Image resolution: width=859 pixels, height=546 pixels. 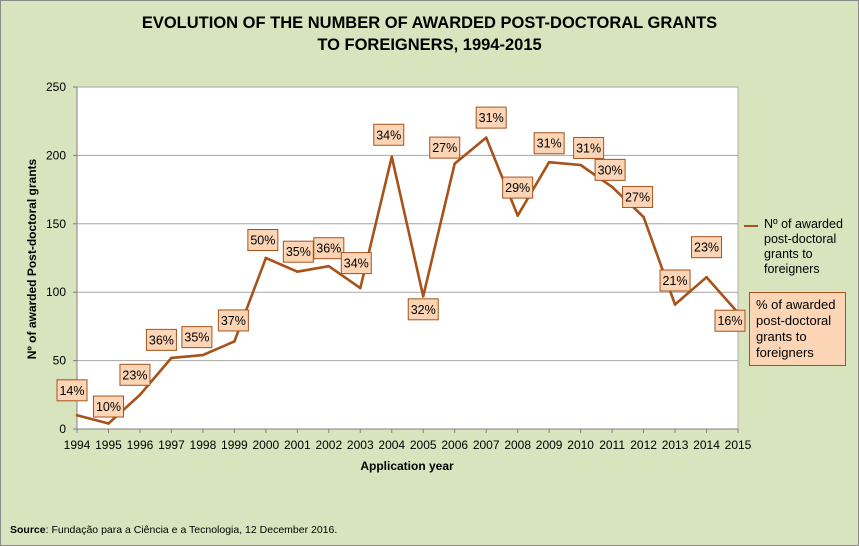 I want to click on data-label: 37%, so click(x=233, y=321).